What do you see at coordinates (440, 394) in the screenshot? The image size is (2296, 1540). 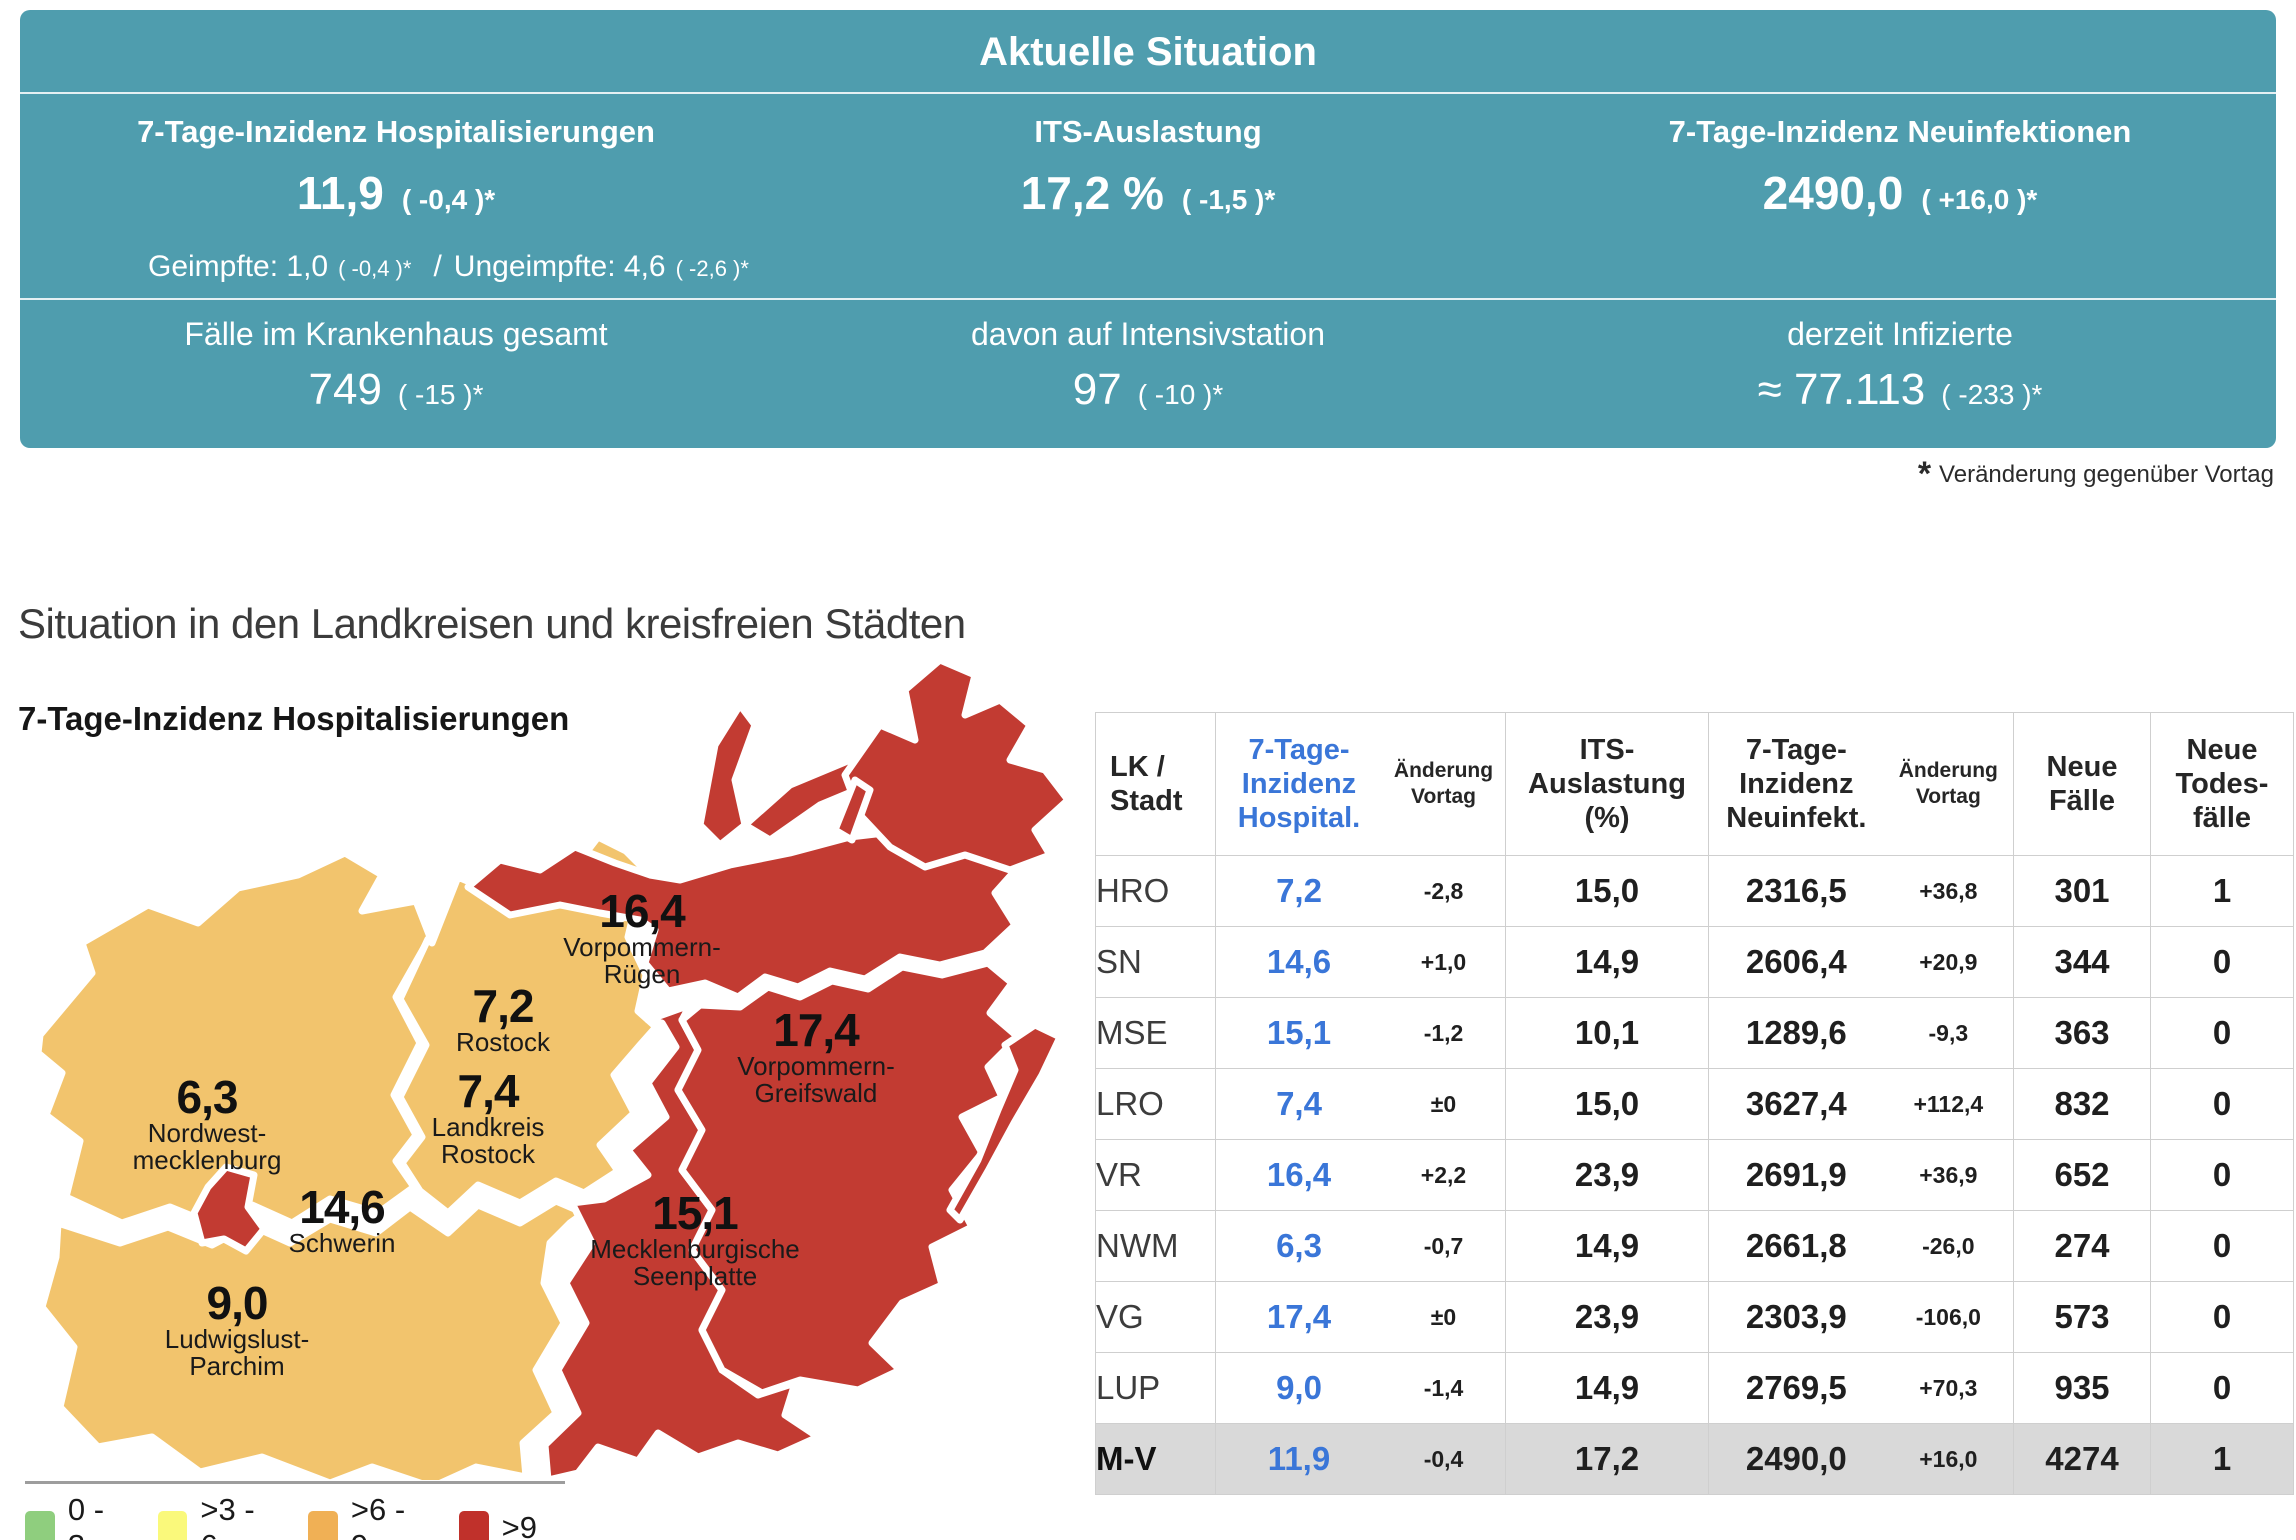 I see `stat-change: ( -15 )*` at bounding box center [440, 394].